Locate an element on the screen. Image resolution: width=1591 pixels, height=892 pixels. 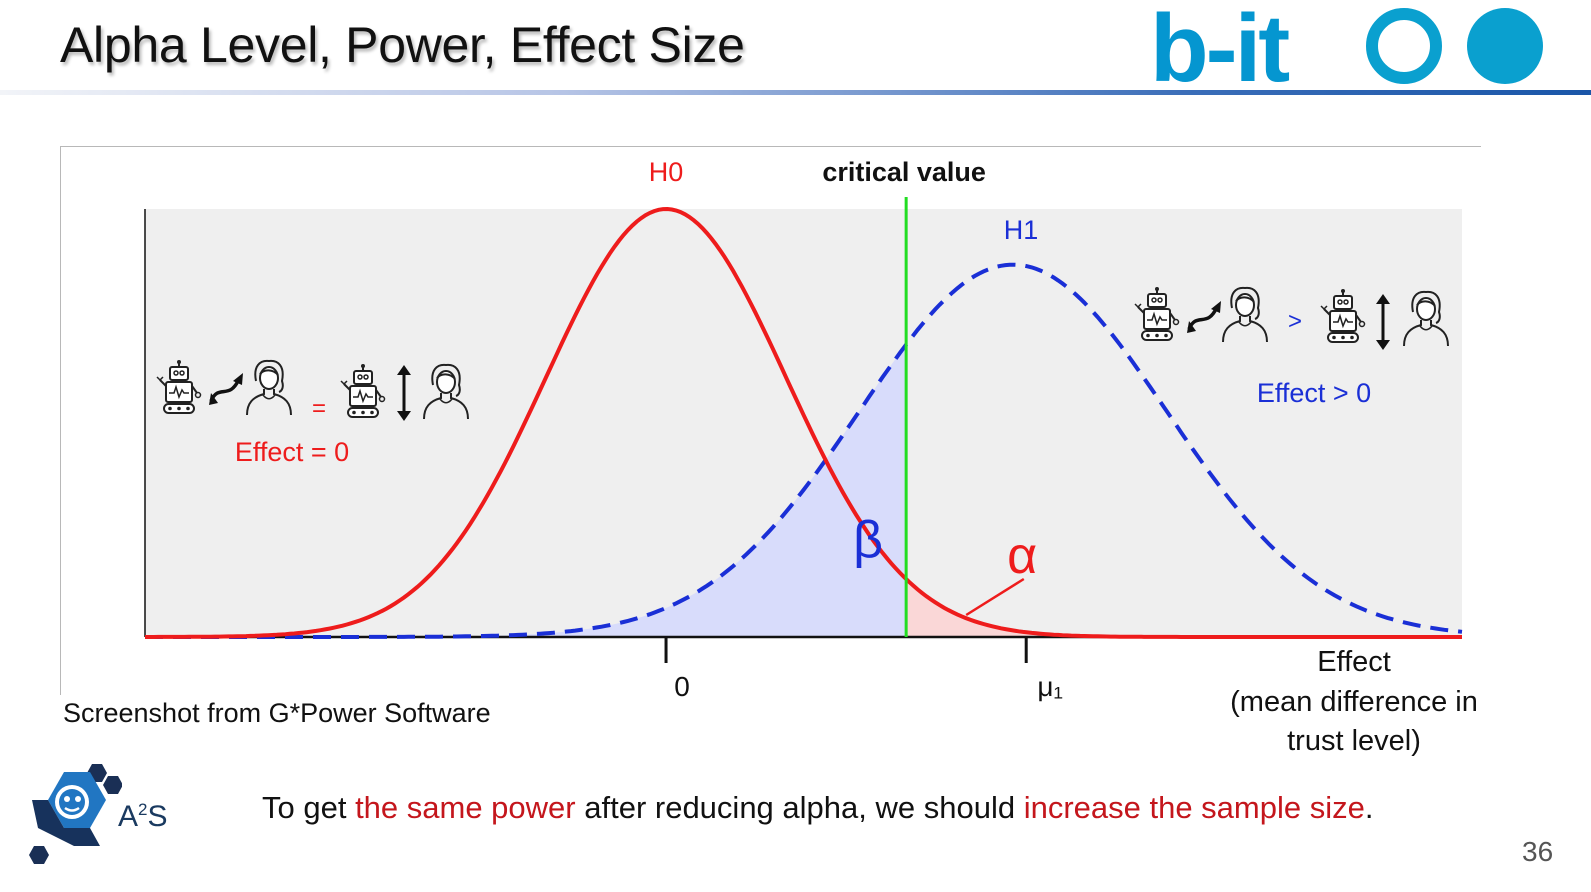
effect-zero-label: Effect = 0 is located at coordinates (292, 452).